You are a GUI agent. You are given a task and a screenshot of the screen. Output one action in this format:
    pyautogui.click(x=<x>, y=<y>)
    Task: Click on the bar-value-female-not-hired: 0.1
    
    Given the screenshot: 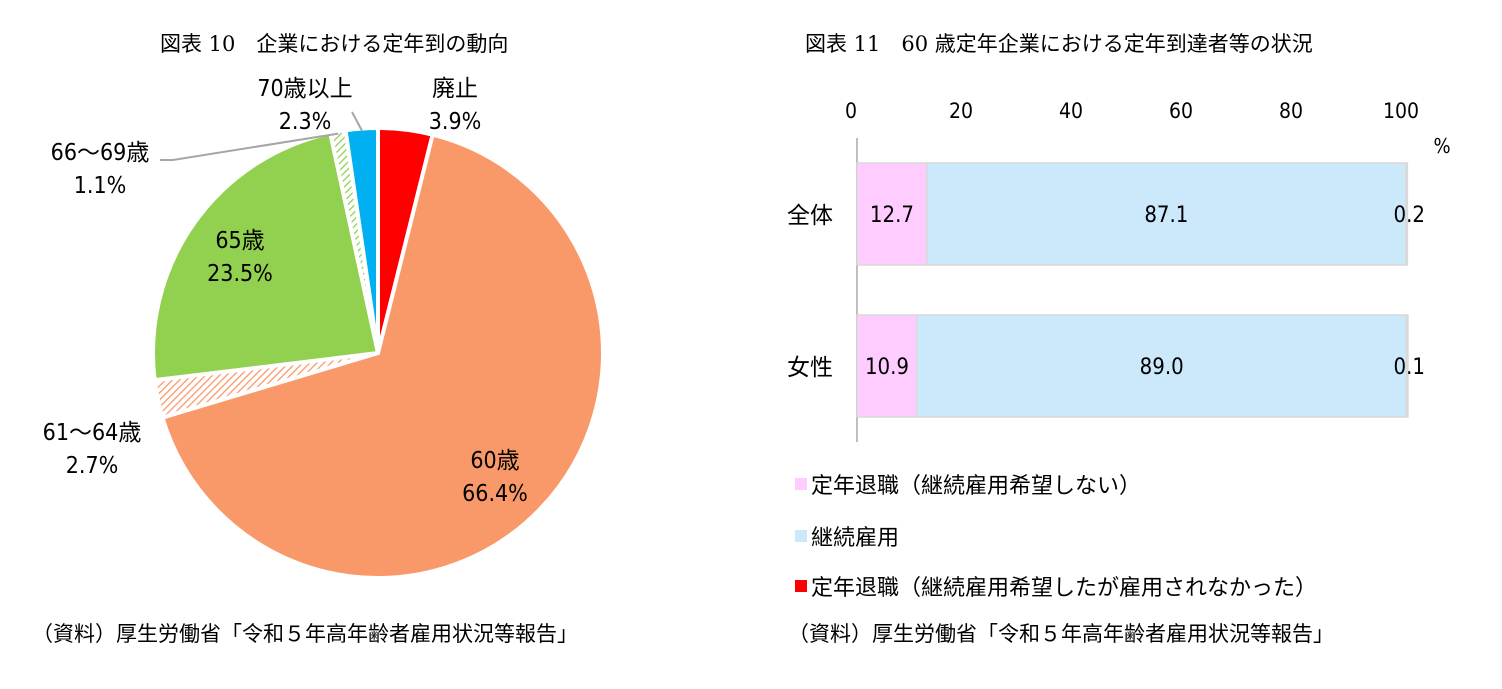 What is the action you would take?
    pyautogui.click(x=1409, y=367)
    